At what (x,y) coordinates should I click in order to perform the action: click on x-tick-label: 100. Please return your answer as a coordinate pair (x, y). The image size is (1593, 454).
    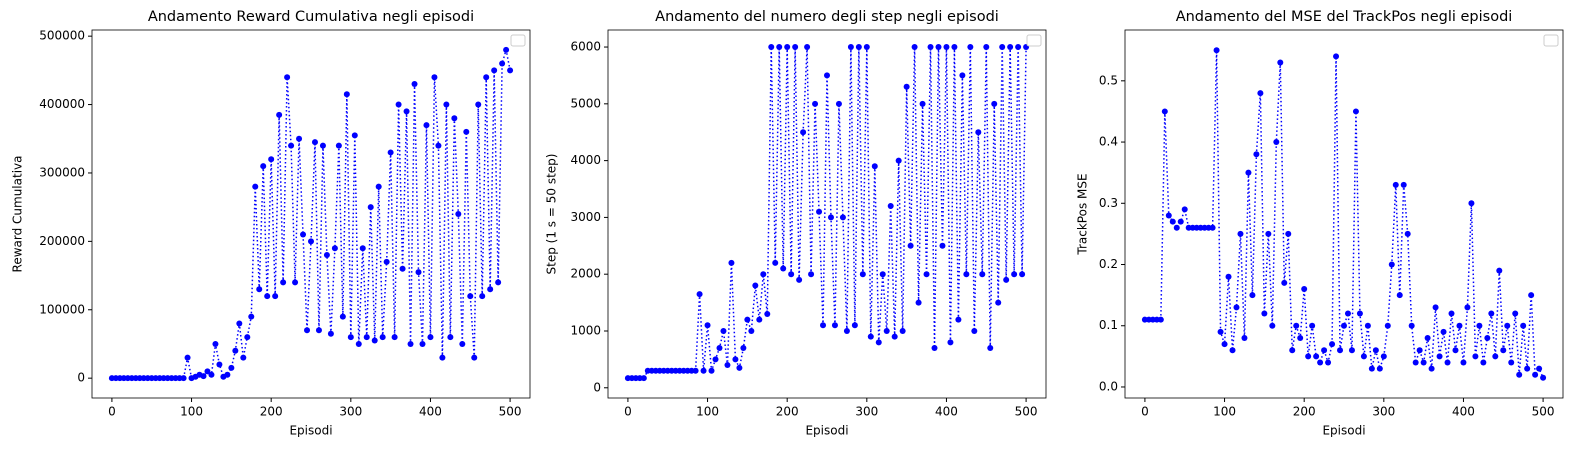
    Looking at the image, I should click on (191, 412).